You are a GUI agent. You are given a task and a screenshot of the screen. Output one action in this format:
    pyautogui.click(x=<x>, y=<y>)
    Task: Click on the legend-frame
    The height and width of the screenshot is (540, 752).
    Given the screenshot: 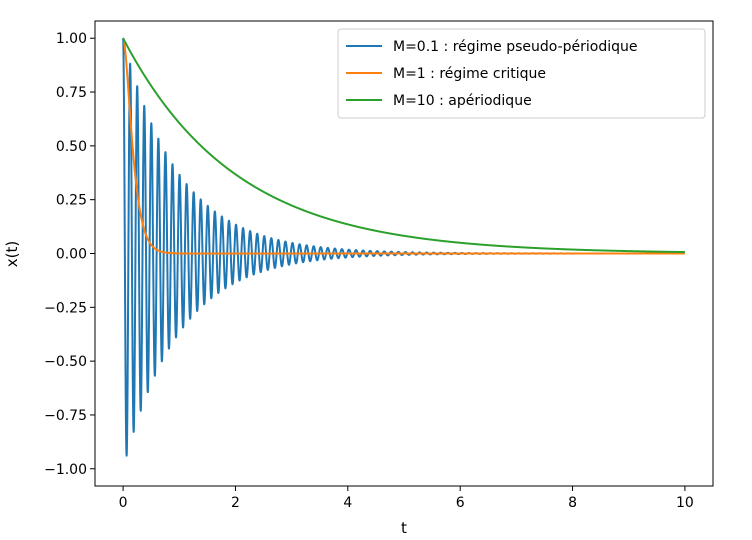 What is the action you would take?
    pyautogui.click(x=521, y=73)
    